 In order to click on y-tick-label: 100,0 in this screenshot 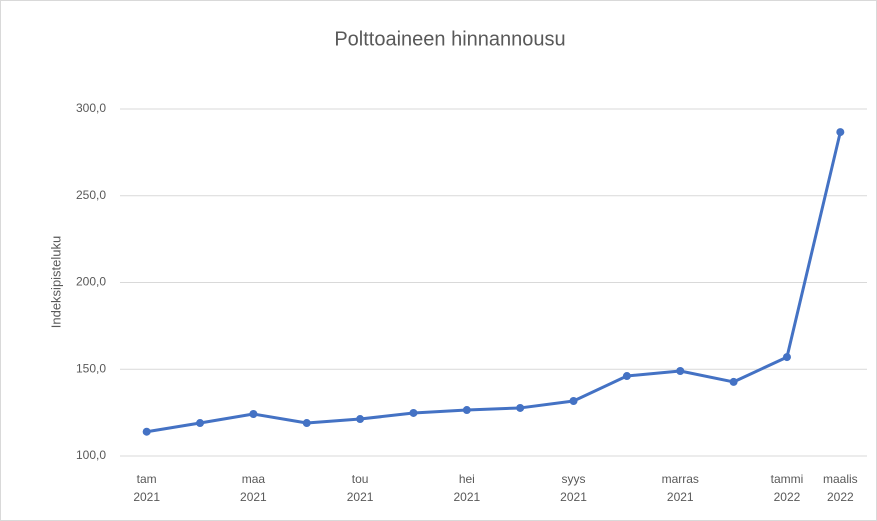, I will do `click(91, 455)`.